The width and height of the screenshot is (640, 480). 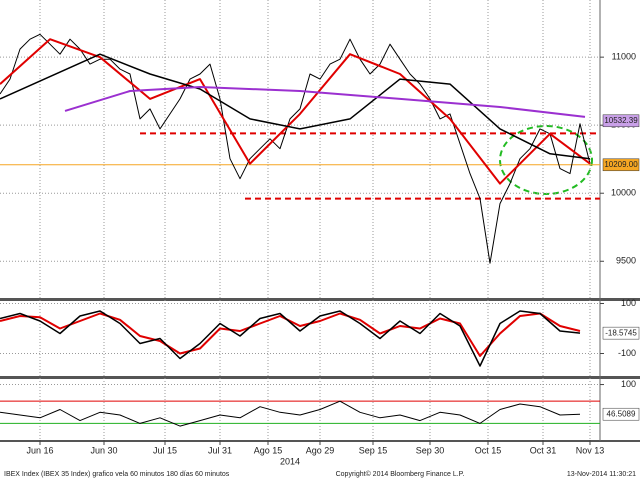 What do you see at coordinates (290, 461) in the screenshot?
I see `x-axis-label: 2014` at bounding box center [290, 461].